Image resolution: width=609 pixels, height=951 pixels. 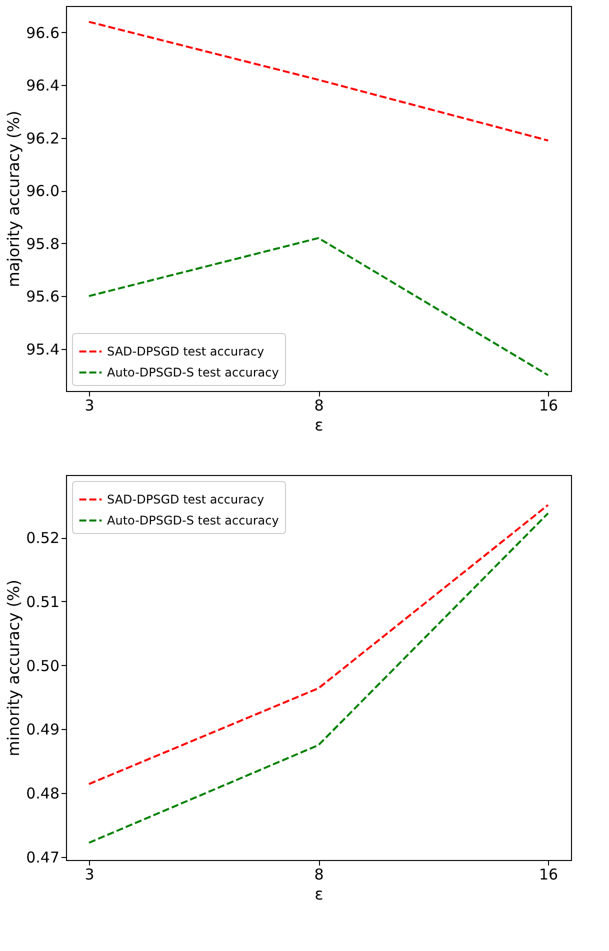 I want to click on y-tick-label: 96.4, so click(x=43, y=85).